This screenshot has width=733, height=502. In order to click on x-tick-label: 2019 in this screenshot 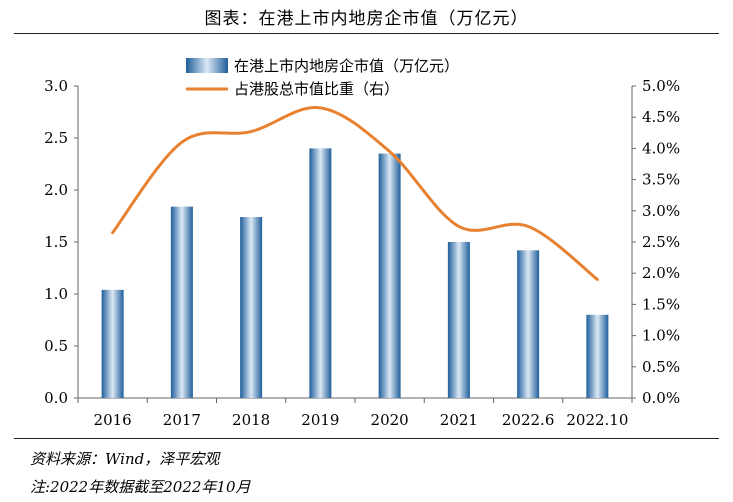, I will do `click(320, 420)`.